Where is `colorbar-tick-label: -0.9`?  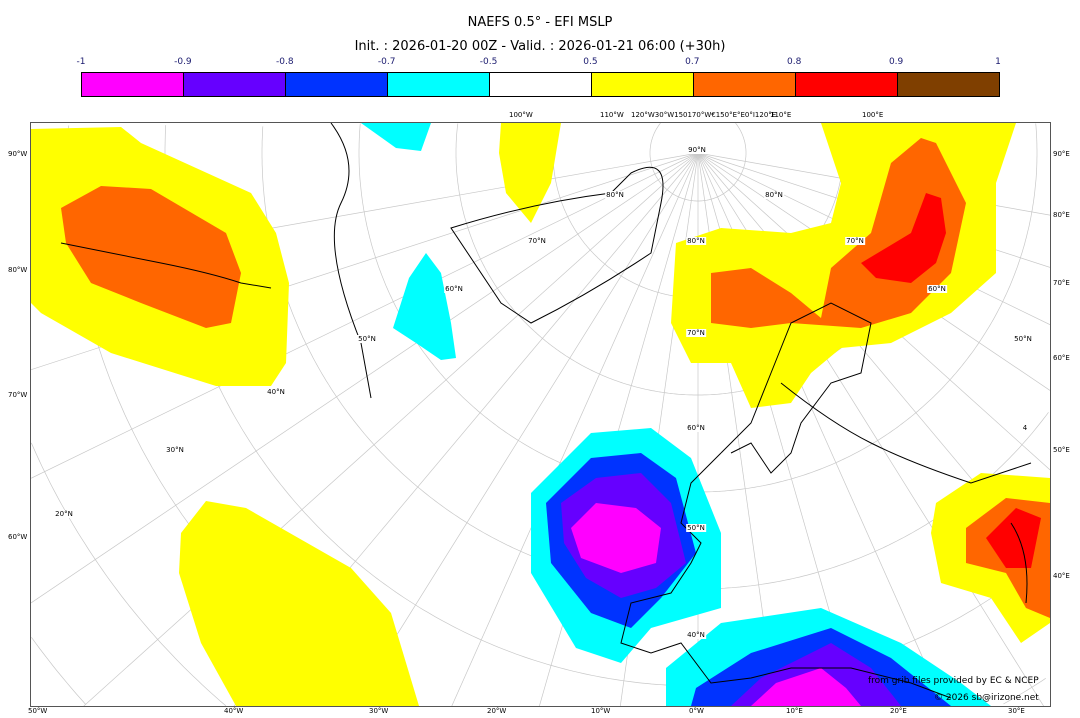
colorbar-tick-label: -0.9 is located at coordinates (183, 62).